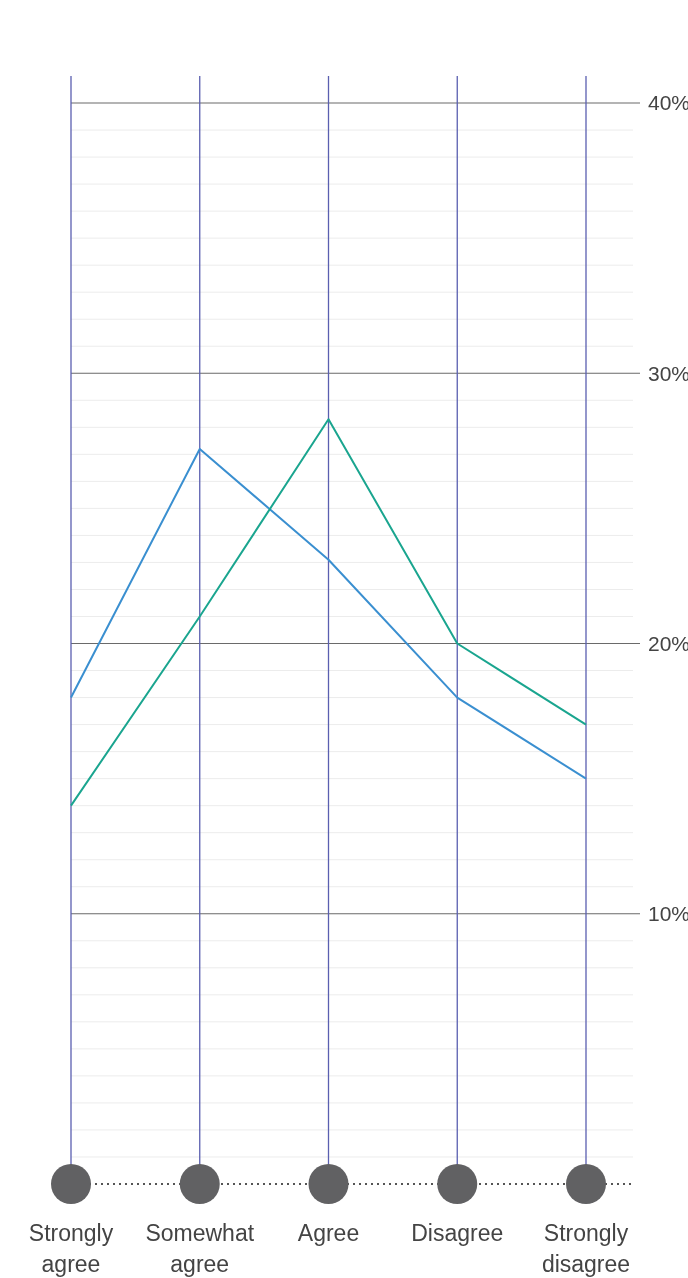 This screenshot has width=688, height=1278. I want to click on x-tick-label: Strongly disagree, so click(586, 1248).